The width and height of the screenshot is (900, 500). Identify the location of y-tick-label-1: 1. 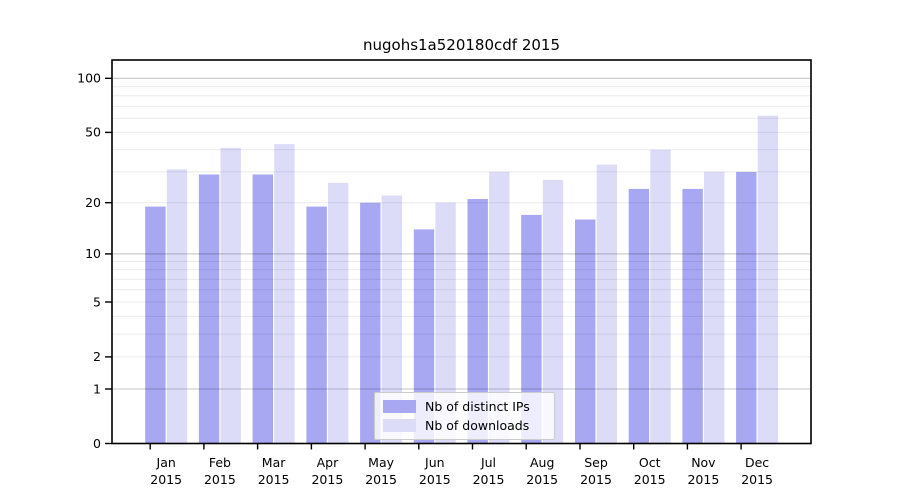
(97, 388).